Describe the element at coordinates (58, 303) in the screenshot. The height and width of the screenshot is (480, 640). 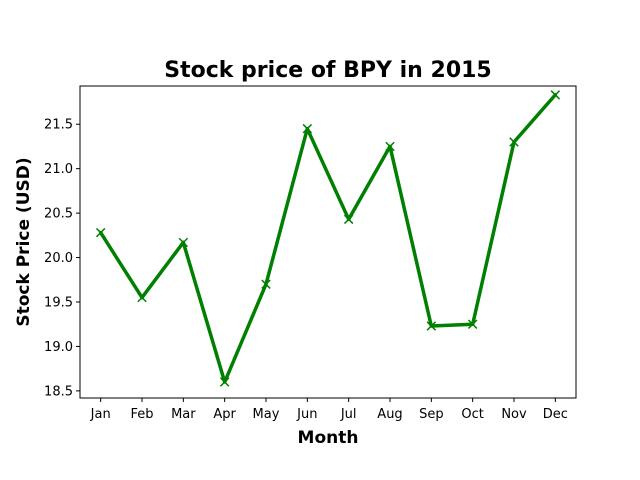
I see `y-tick-label: 19.5` at that location.